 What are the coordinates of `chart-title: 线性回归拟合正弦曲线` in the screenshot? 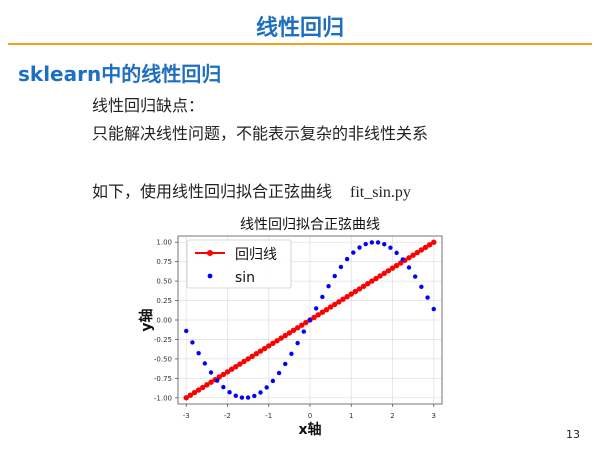 It's located at (310, 224).